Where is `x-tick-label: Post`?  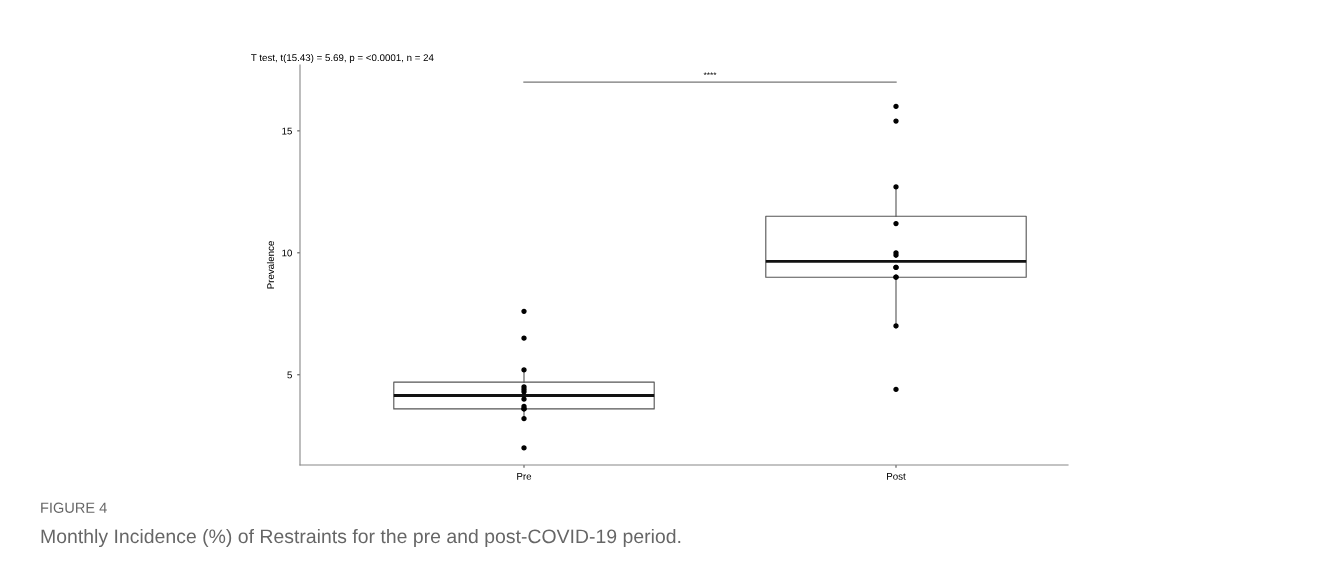
x-tick-label: Post is located at coordinates (896, 476).